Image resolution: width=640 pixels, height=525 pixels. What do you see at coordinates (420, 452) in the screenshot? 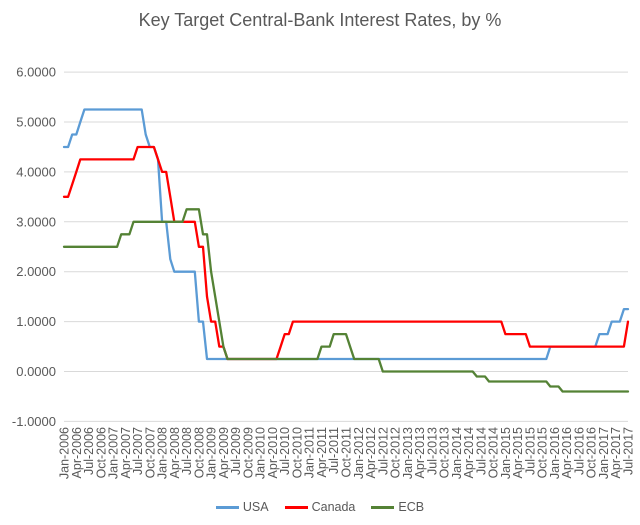
I see `x-tick-label: Apr-2013` at bounding box center [420, 452].